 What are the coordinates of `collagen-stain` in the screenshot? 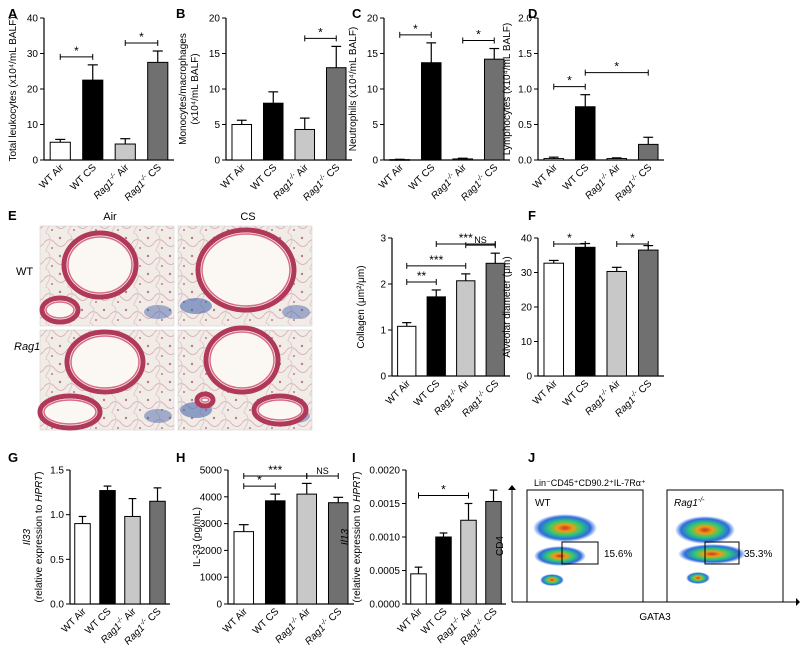 It's located at (196, 306).